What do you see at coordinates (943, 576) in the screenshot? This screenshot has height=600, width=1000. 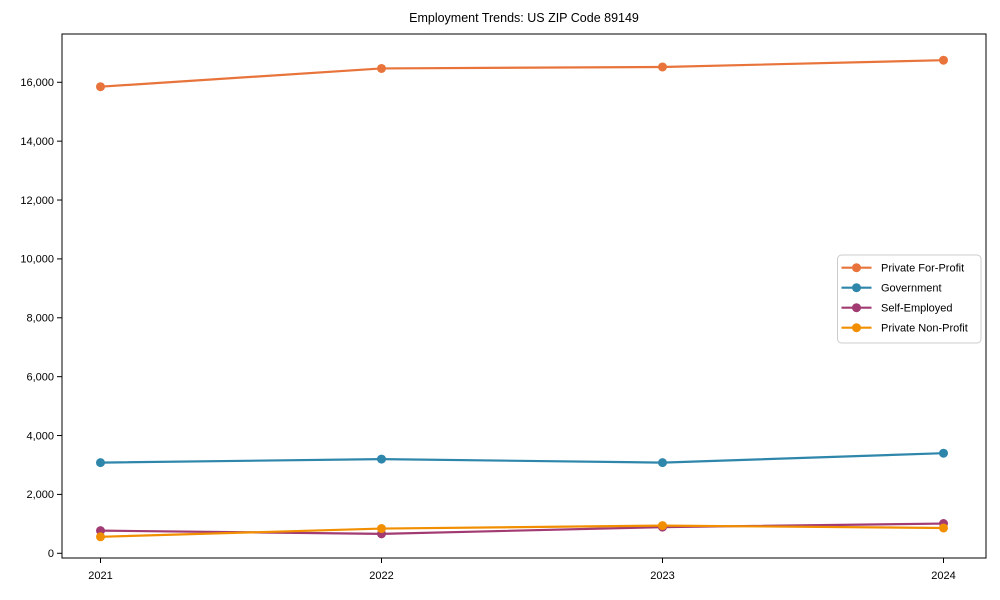 I see `x-tick-label: 2024` at bounding box center [943, 576].